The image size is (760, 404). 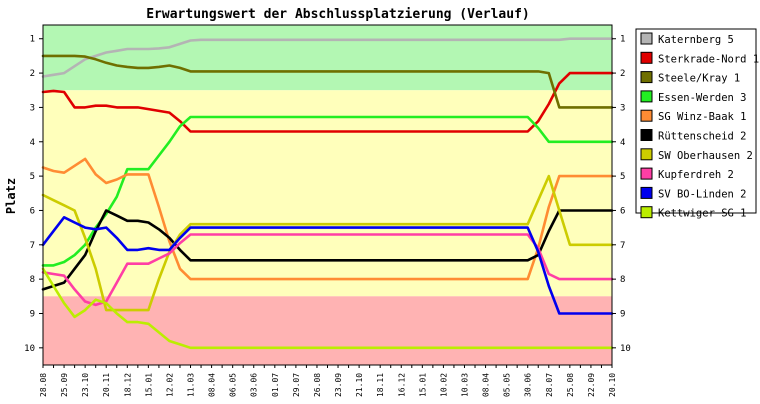 I want to click on y-tick-label-left: 8, so click(x=32, y=280).